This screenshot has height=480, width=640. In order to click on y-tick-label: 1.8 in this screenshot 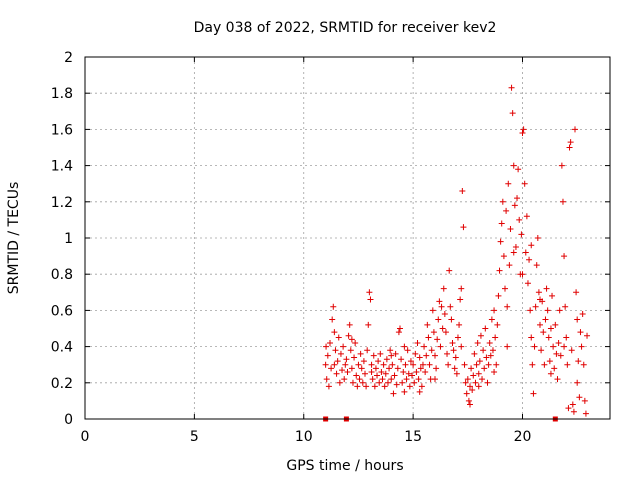, I will do `click(62, 94)`.